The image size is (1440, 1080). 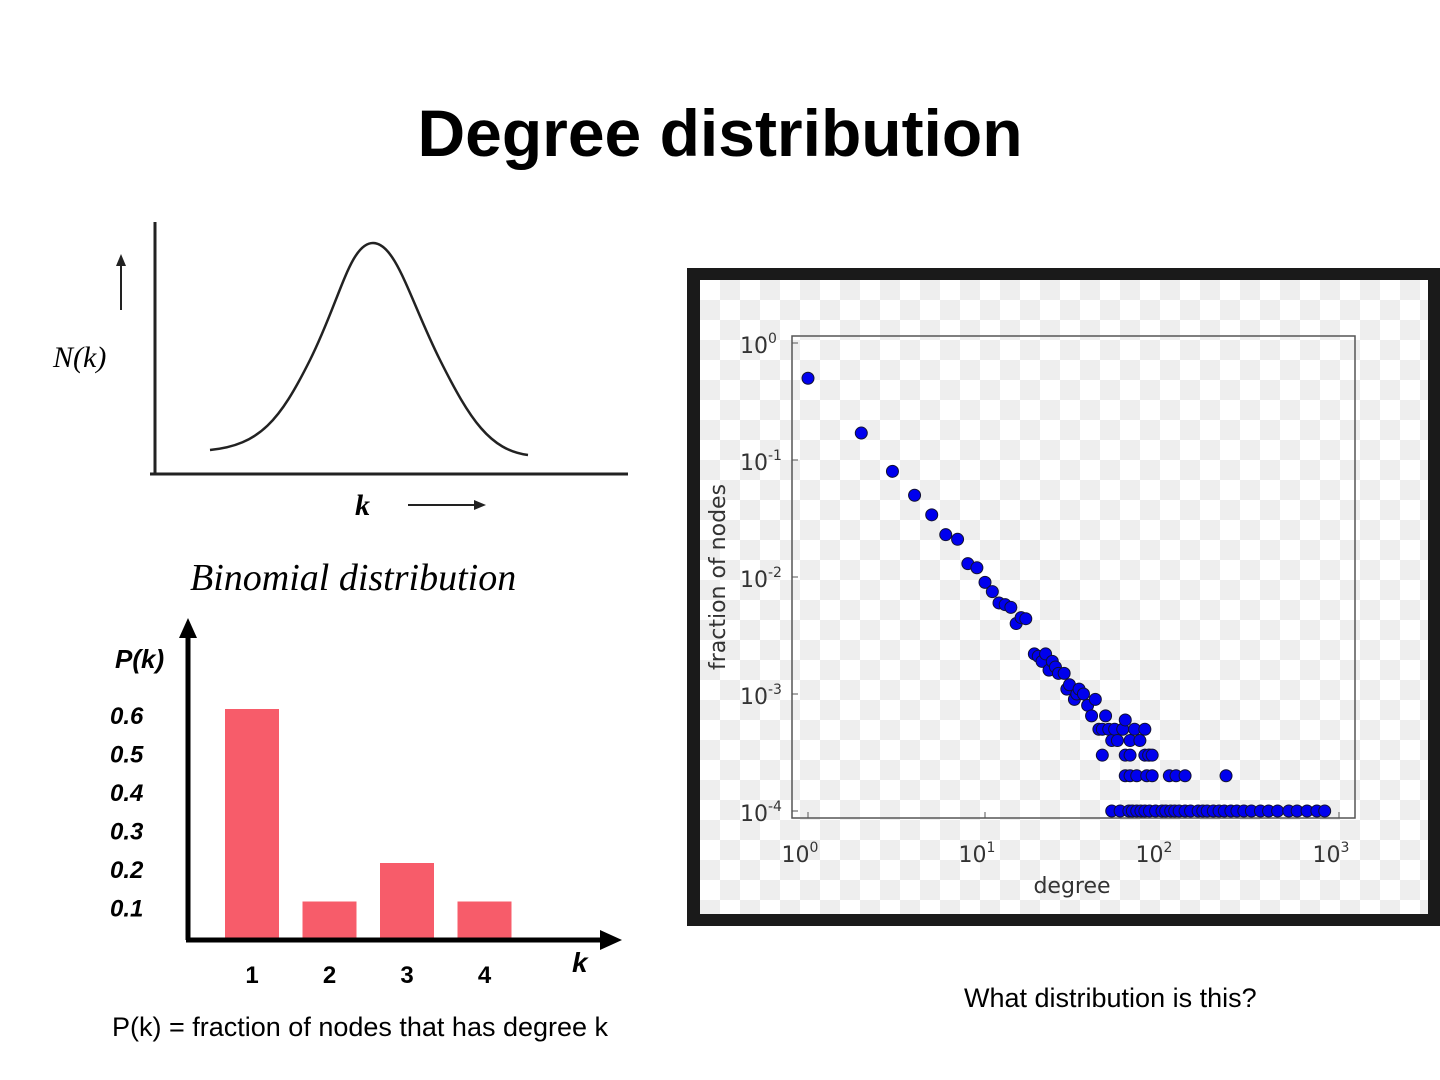 What do you see at coordinates (761, 579) in the screenshot?
I see `scatter-y-tick-label: 10⁻²` at bounding box center [761, 579].